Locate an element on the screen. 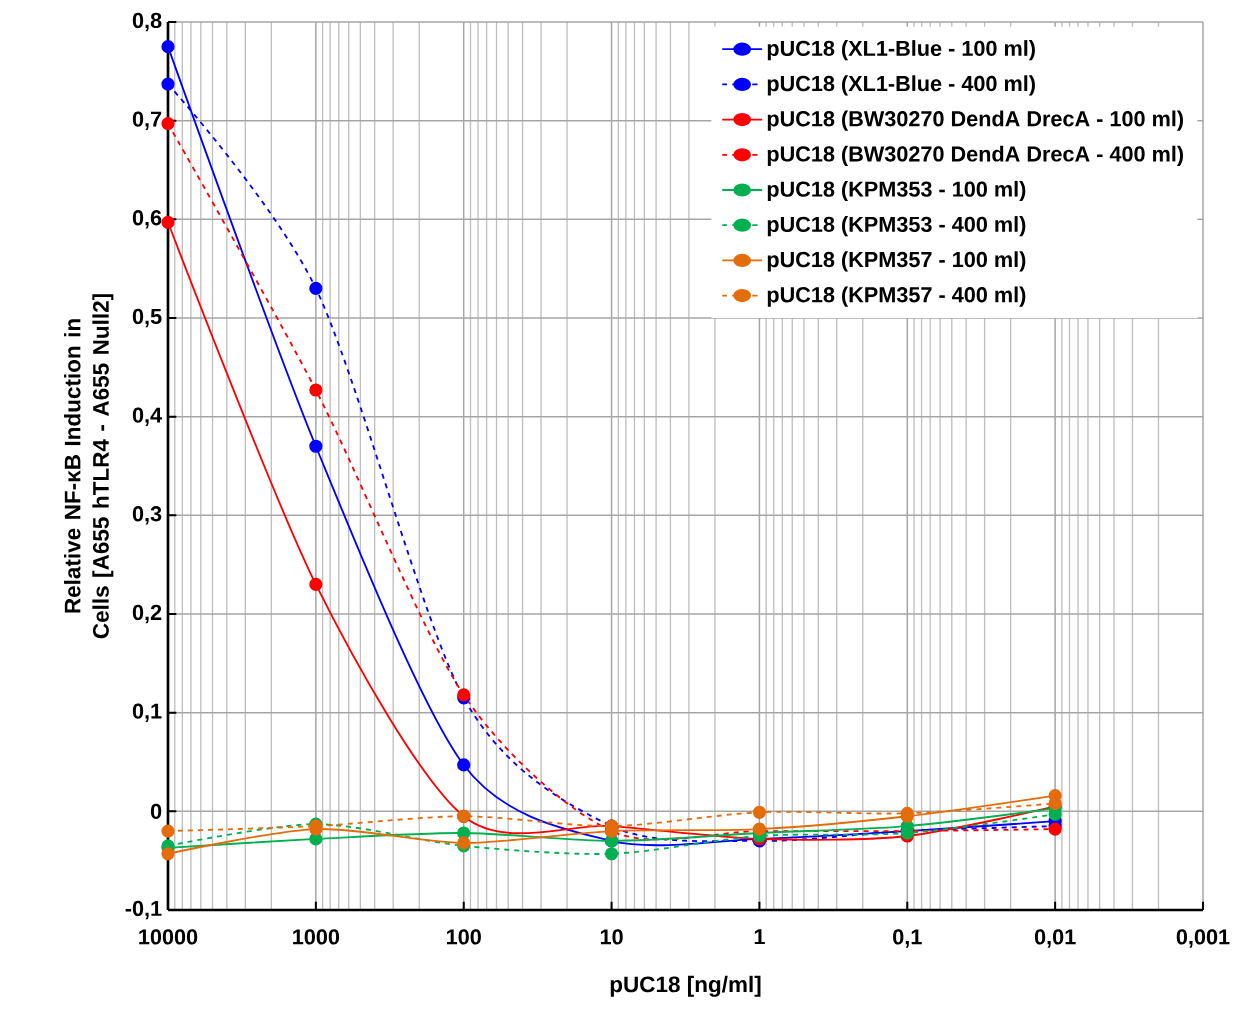  x-tick-label: 0,01 is located at coordinates (1055, 938).